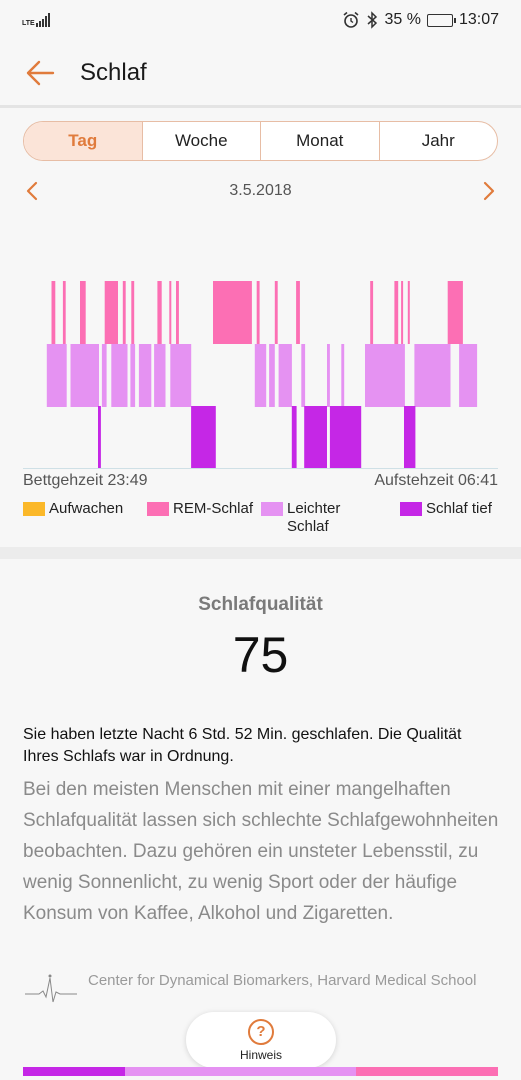 The width and height of the screenshot is (521, 1080). Describe the element at coordinates (43, 20) in the screenshot. I see `signal-icon` at that location.